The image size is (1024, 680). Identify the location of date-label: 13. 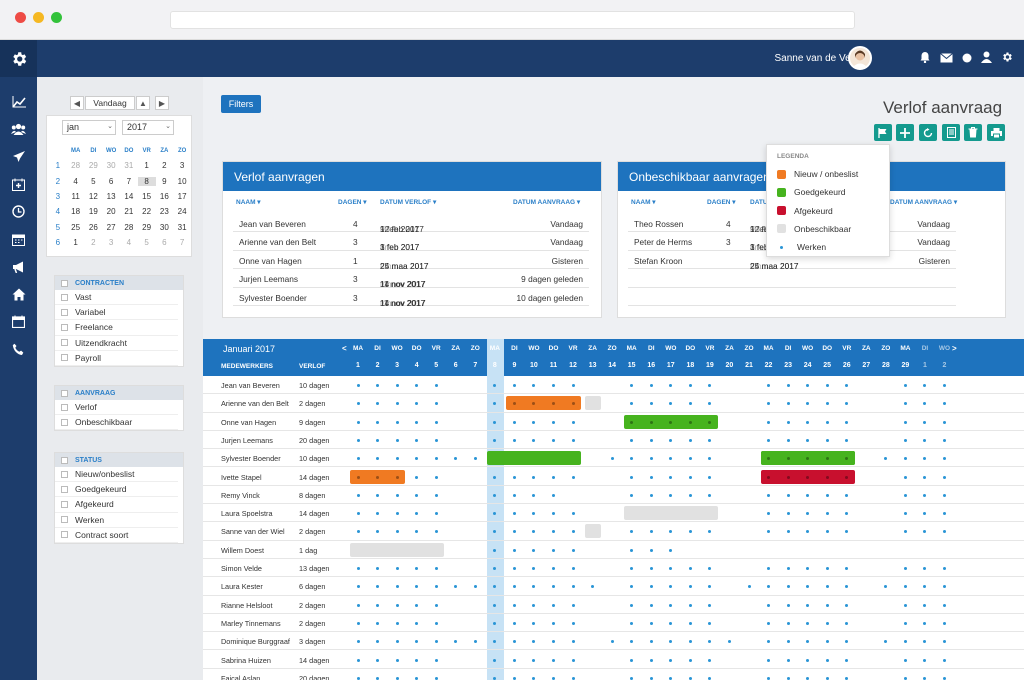
(592, 365).